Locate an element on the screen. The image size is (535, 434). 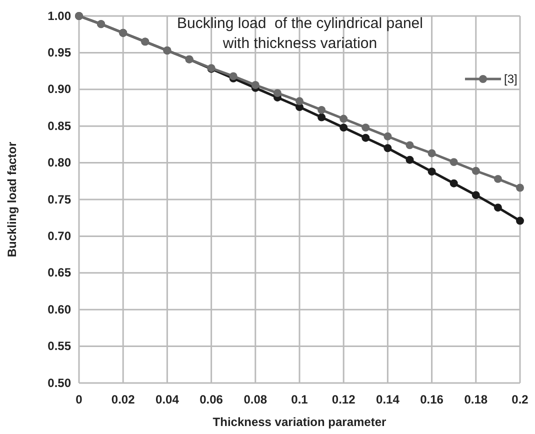
legend-label: [3] is located at coordinates (511, 79).